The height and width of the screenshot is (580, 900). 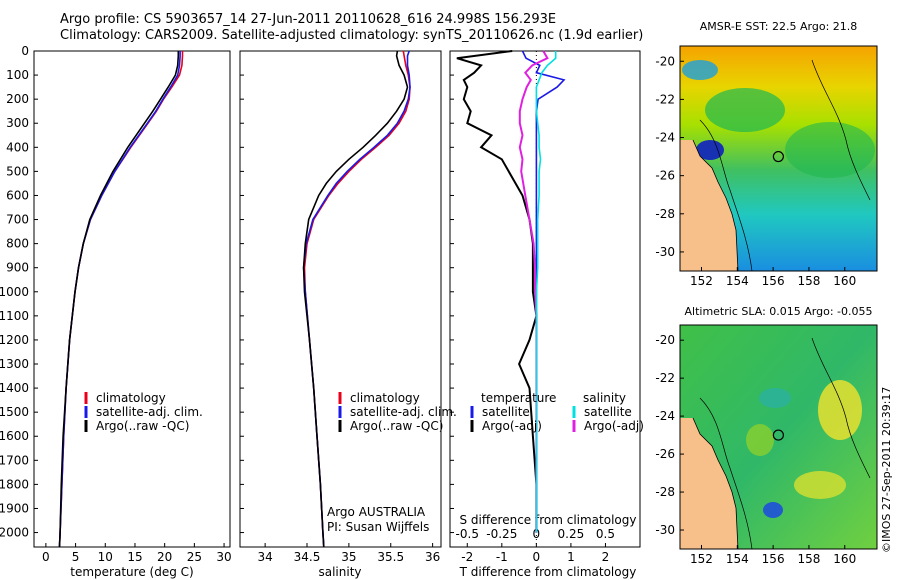 I want to click on y-tick-label: 1700, so click(x=14, y=460).